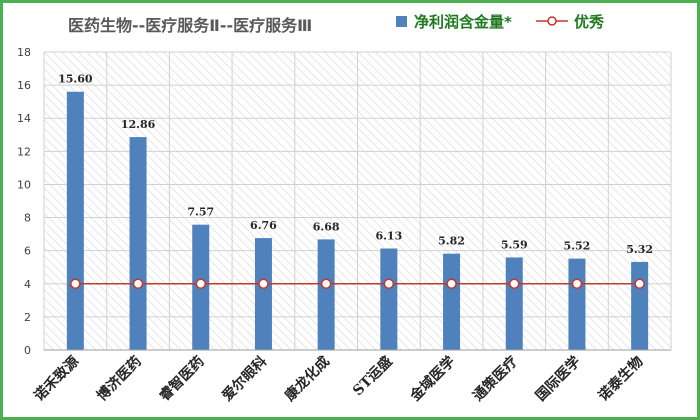 The height and width of the screenshot is (420, 700). What do you see at coordinates (463, 22) in the screenshot?
I see `legend-bar-label: 净利润含金量*` at bounding box center [463, 22].